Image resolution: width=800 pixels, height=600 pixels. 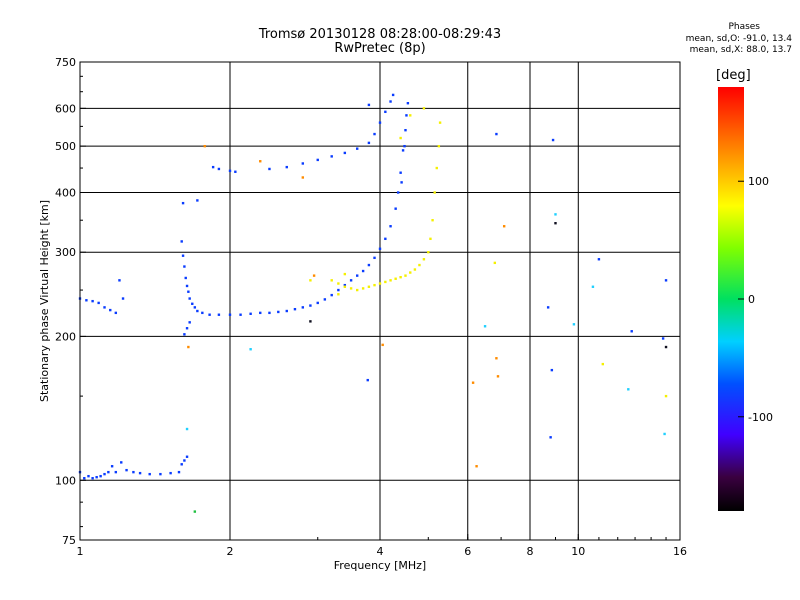 What do you see at coordinates (530, 551) in the screenshot?
I see `x-tick-label: 8` at bounding box center [530, 551].